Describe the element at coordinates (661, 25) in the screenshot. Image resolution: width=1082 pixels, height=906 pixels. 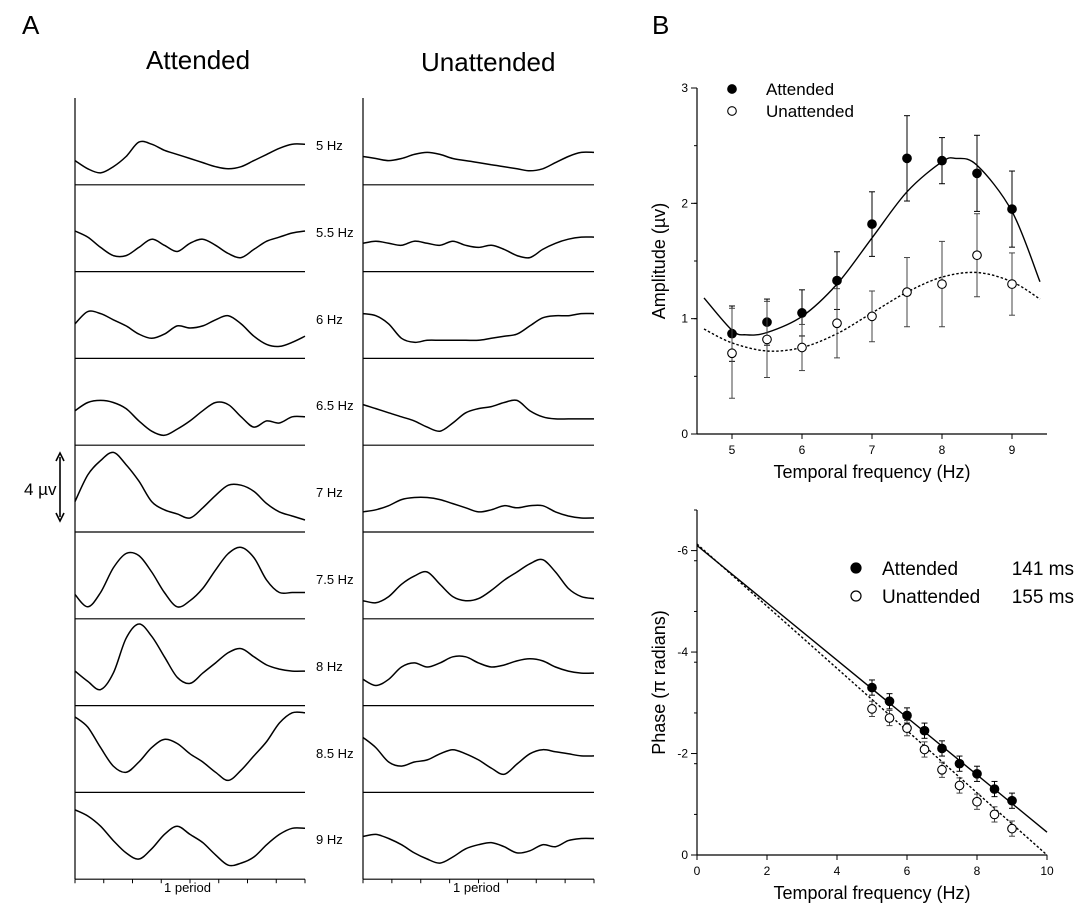
I see `panel-b-letter: B` at that location.